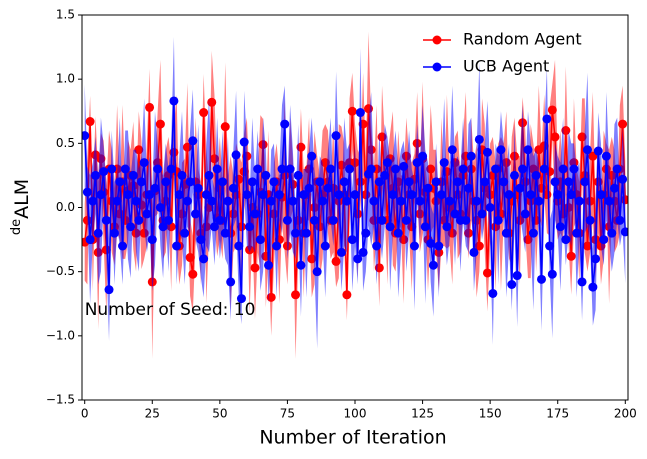 The image size is (647, 459). I want to click on y-tick-label: 0.5, so click(65, 143).